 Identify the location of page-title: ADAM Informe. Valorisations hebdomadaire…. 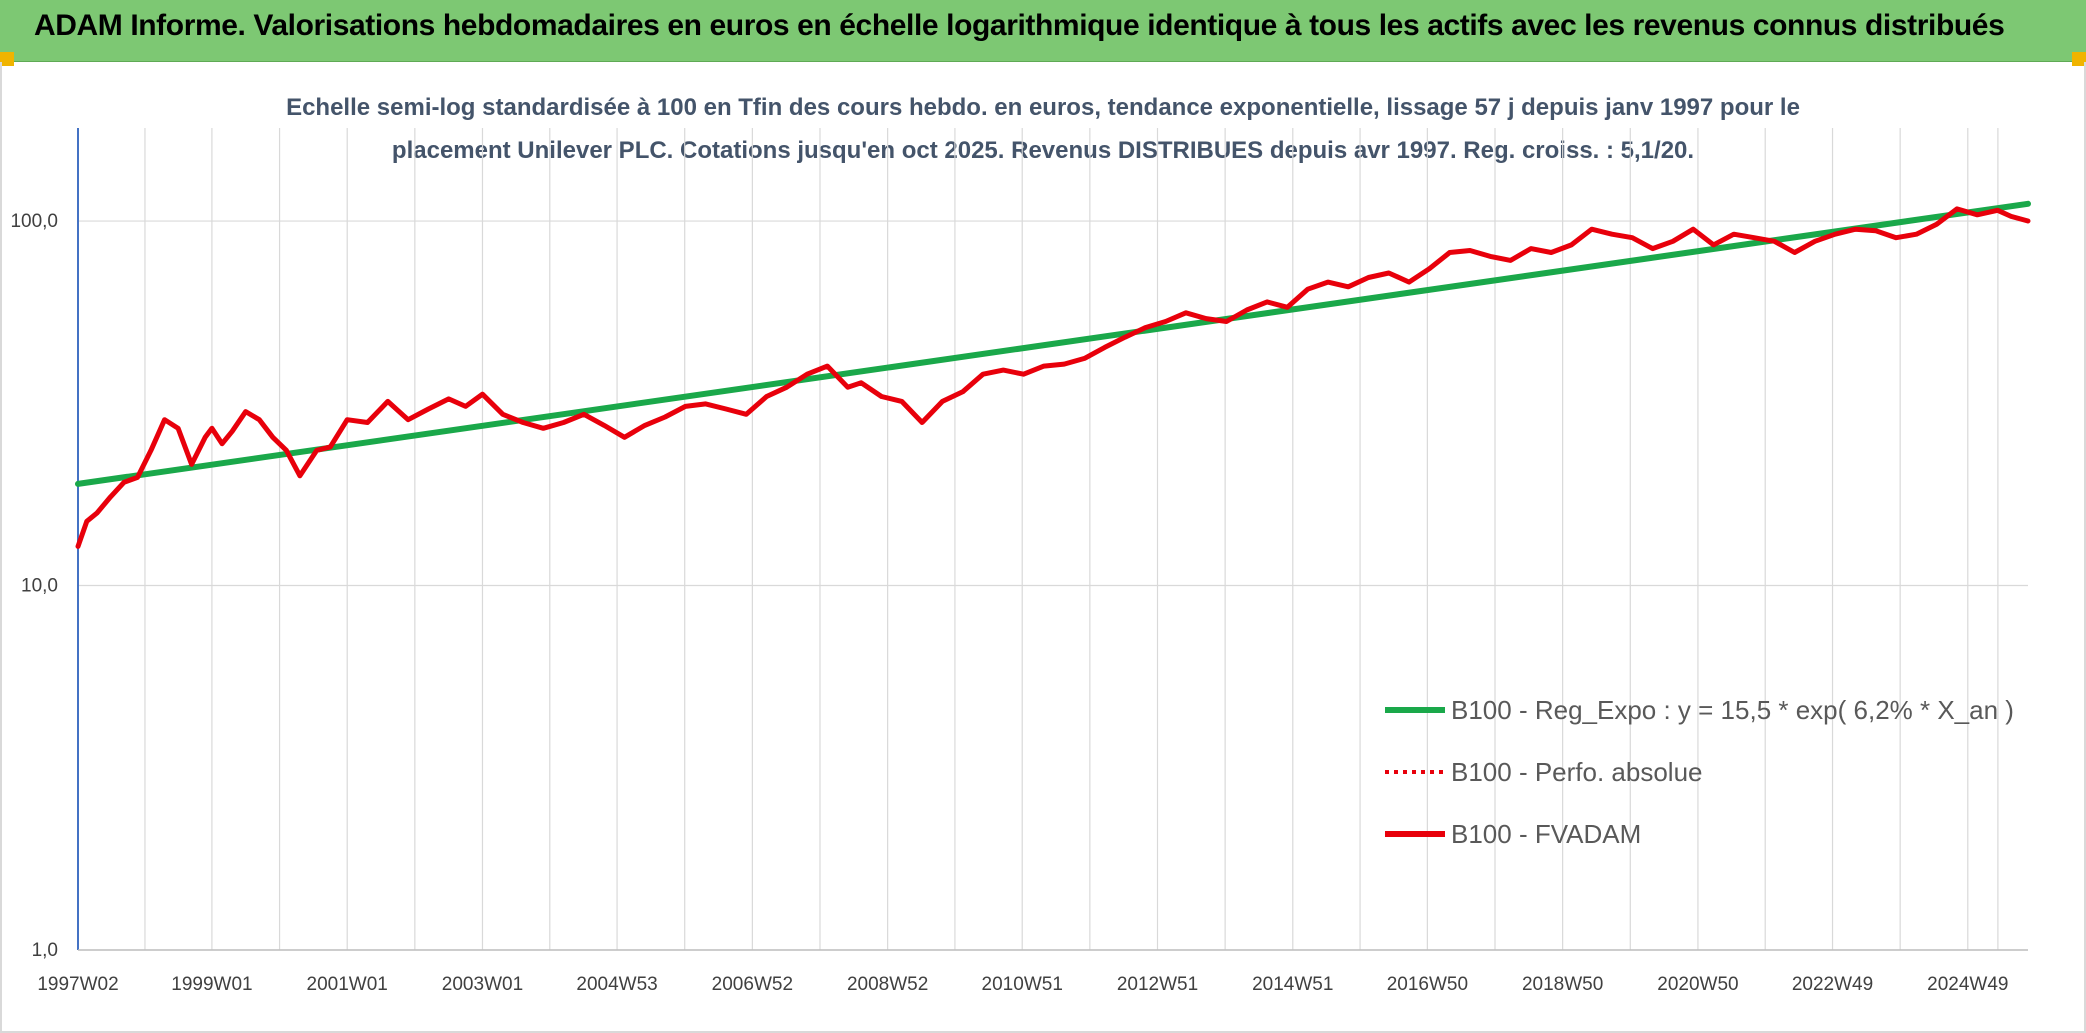
(1019, 25).